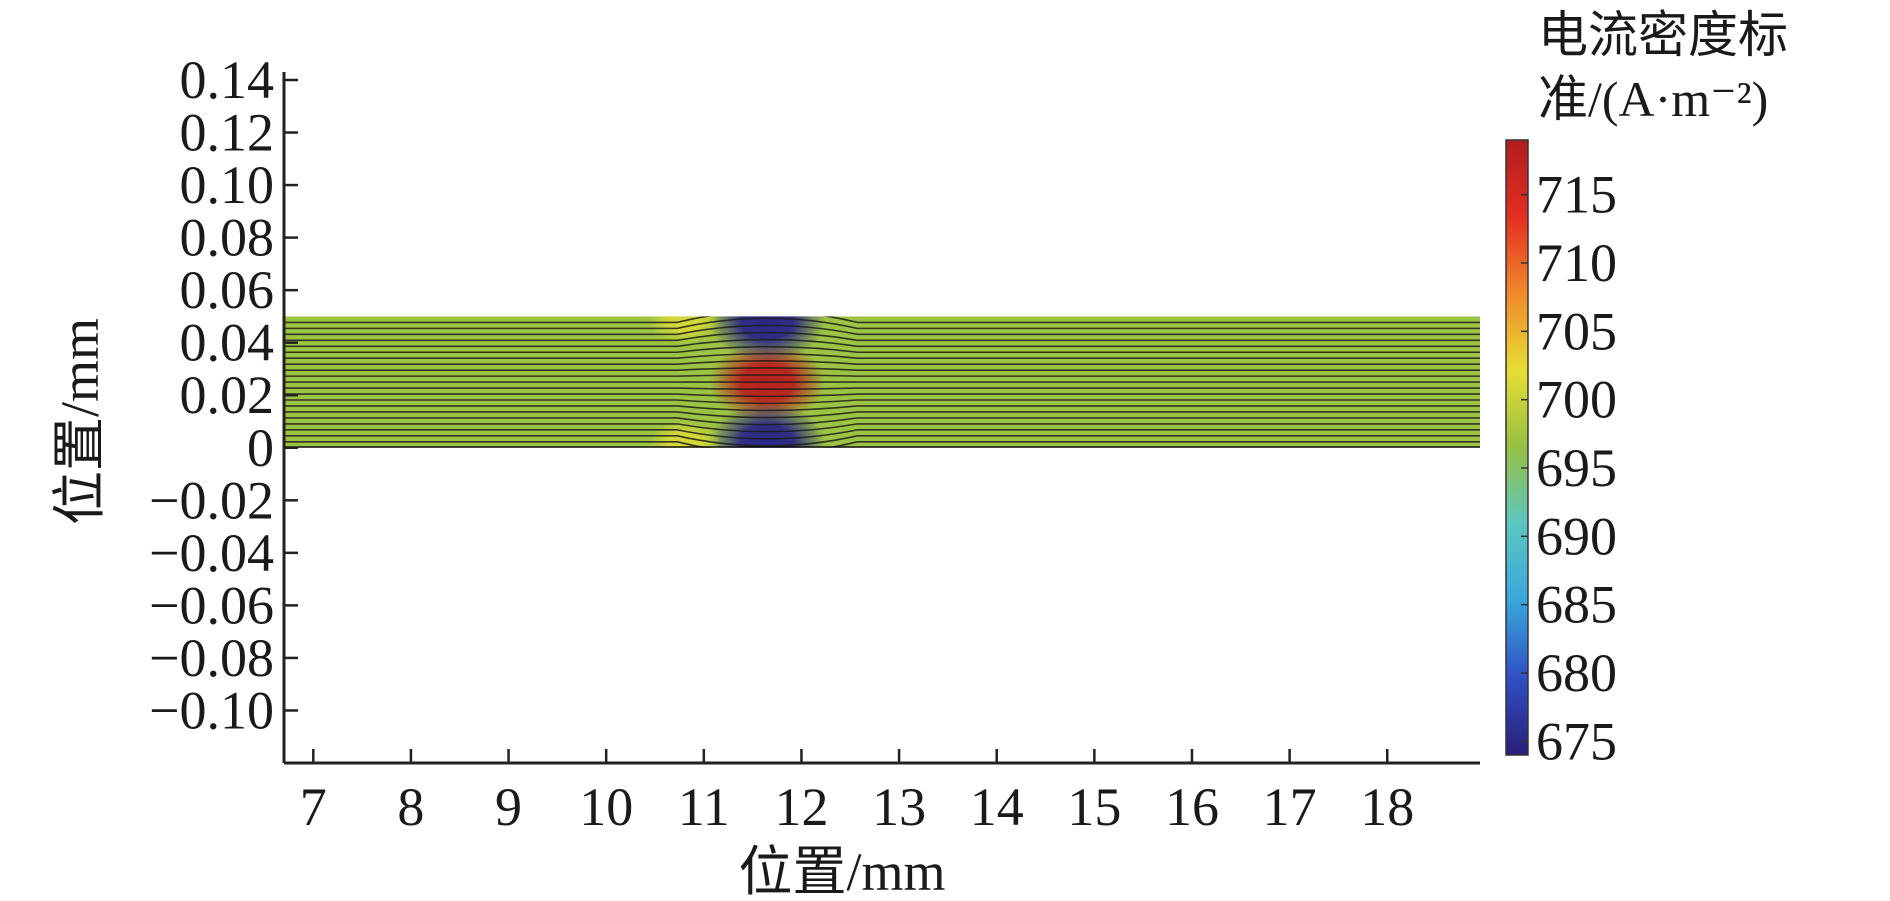 This screenshot has height=901, width=1890. I want to click on x-tick-label: 8, so click(410, 807).